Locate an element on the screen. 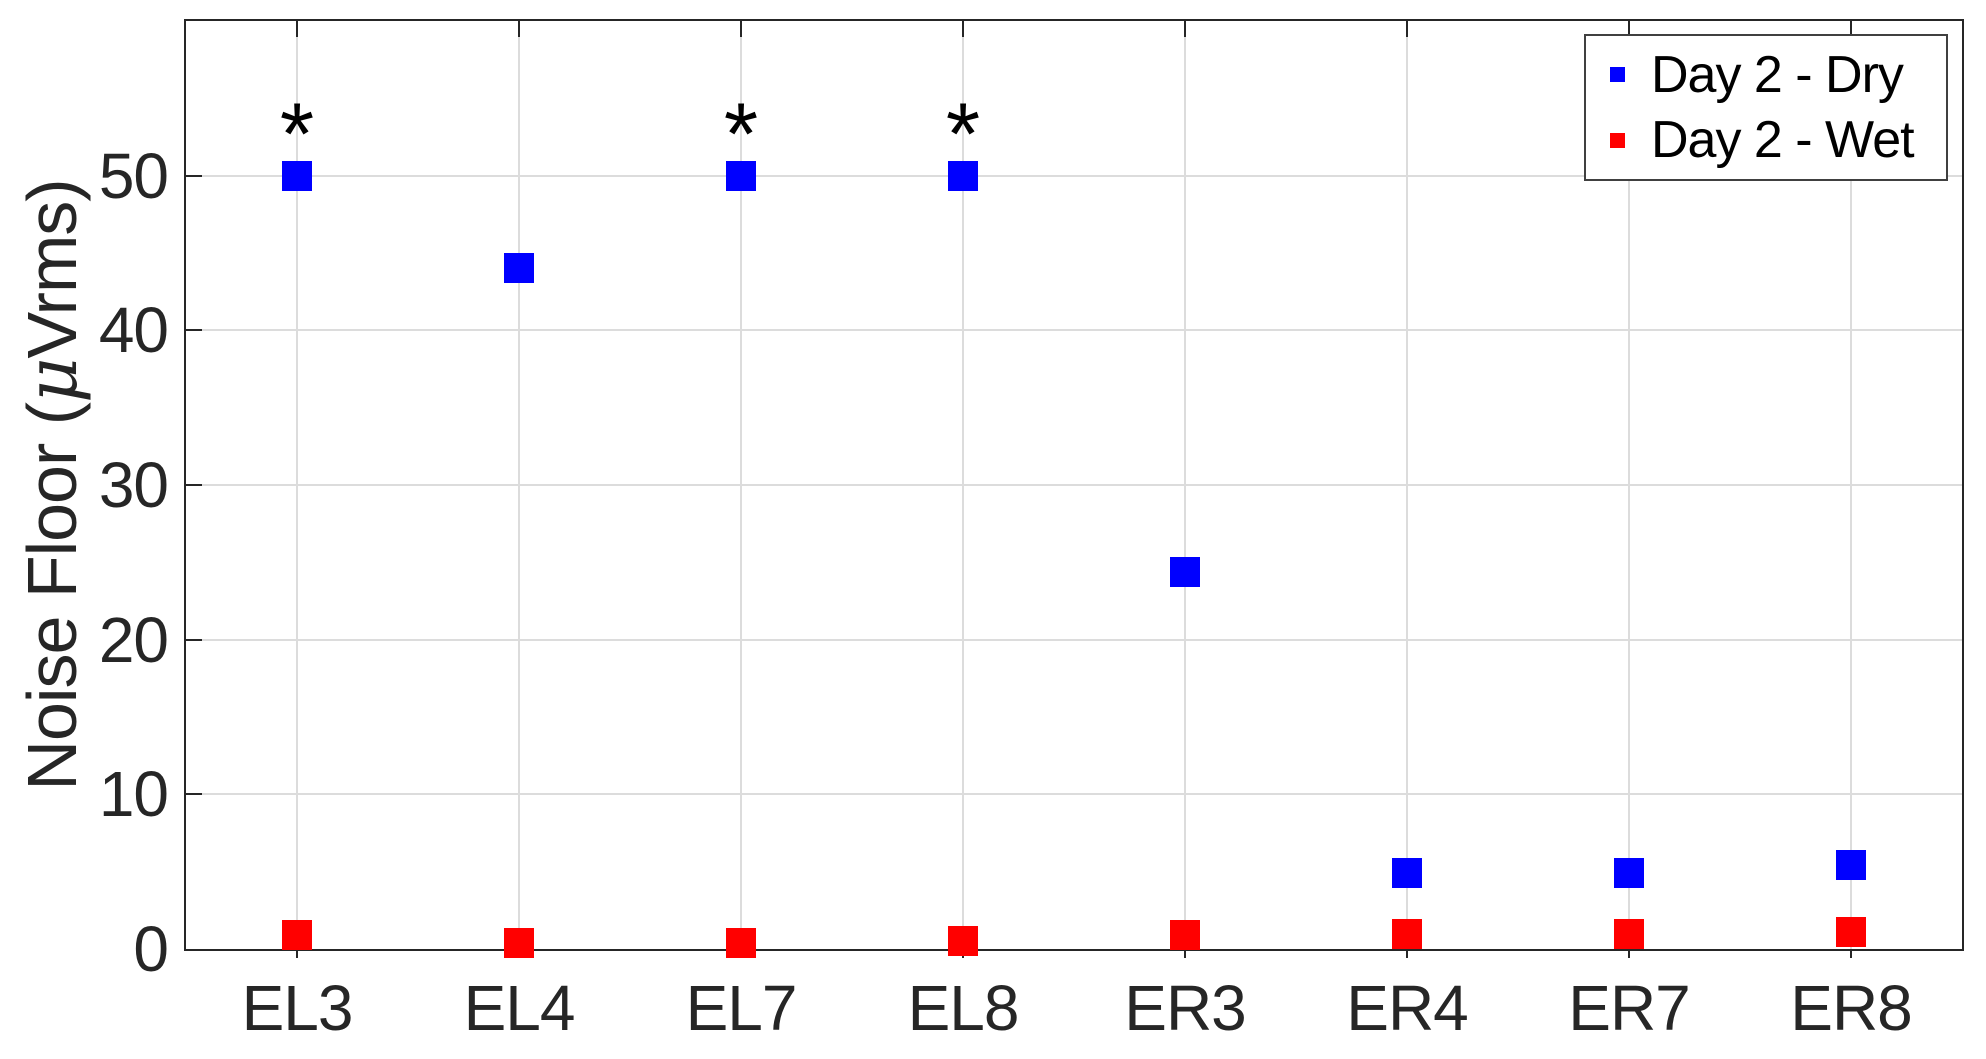 This screenshot has width=1986, height=1059. legend-entry-dry: Day 2 - Dry is located at coordinates (1766, 75).